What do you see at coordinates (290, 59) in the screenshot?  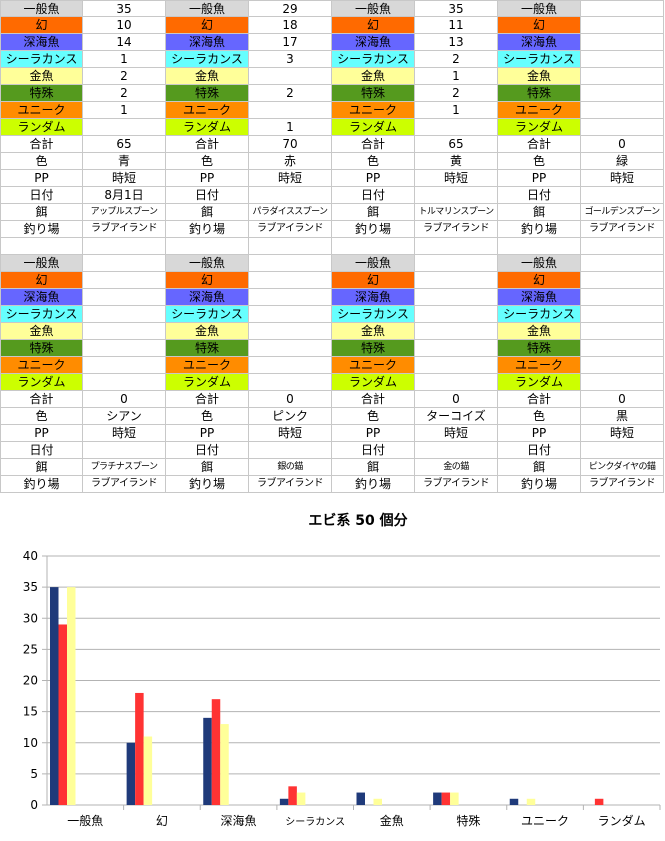 I see `count-cell: 3` at bounding box center [290, 59].